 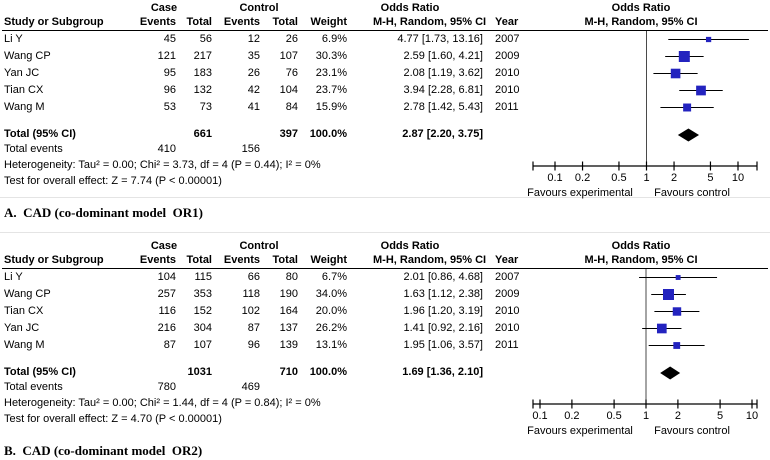 What do you see at coordinates (334, 277) in the screenshot?
I see `weight-value: 6.7%` at bounding box center [334, 277].